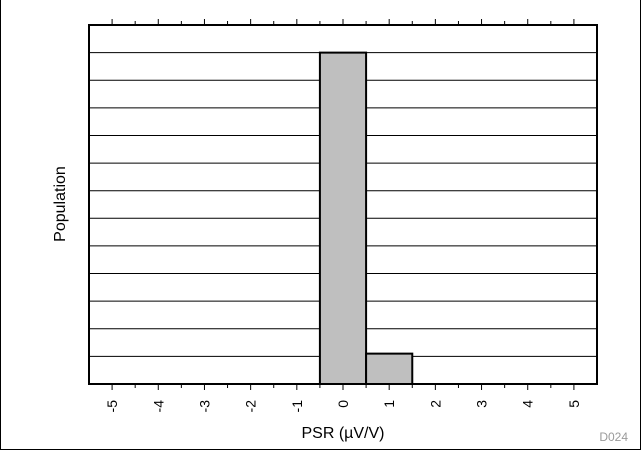 The image size is (641, 450). What do you see at coordinates (158, 406) in the screenshot?
I see `x-tick-label: -4` at bounding box center [158, 406].